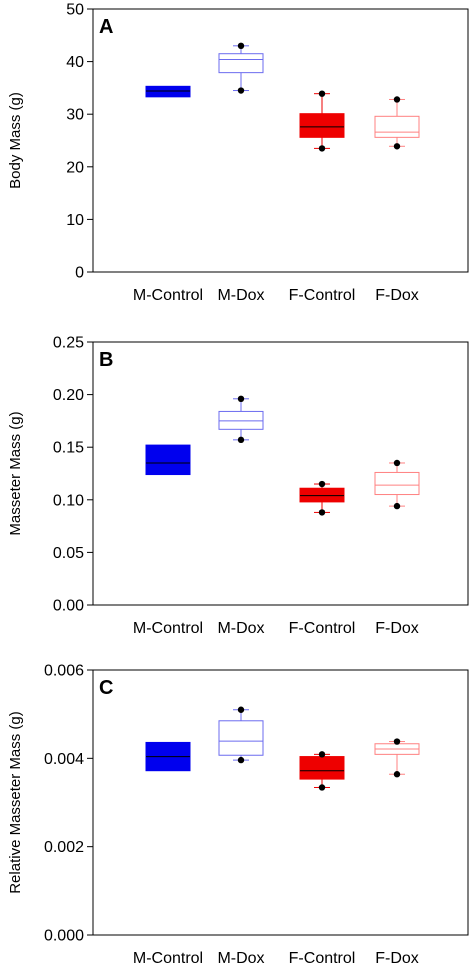 This screenshot has height=965, width=474. Describe the element at coordinates (15, 802) in the screenshot. I see `y-axis-title: Relative Masseter Mass (g)` at that location.